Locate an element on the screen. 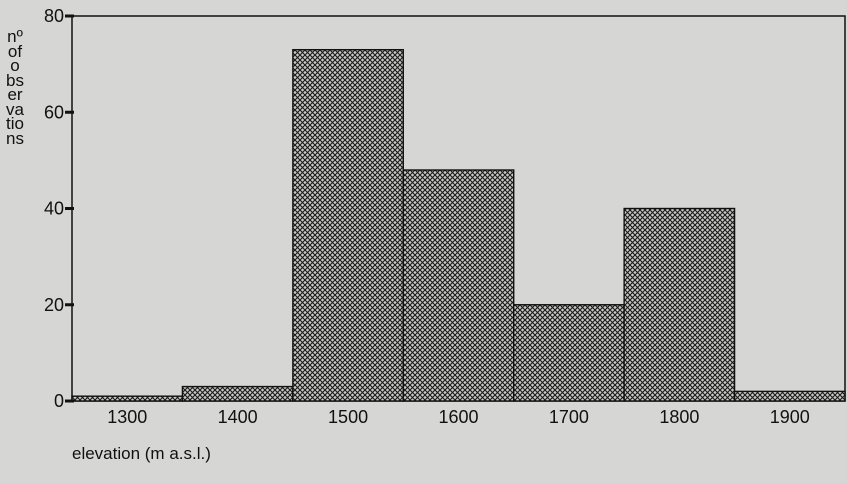 Image resolution: width=847 pixels, height=483 pixels. x-tick-label: 1700 is located at coordinates (569, 417).